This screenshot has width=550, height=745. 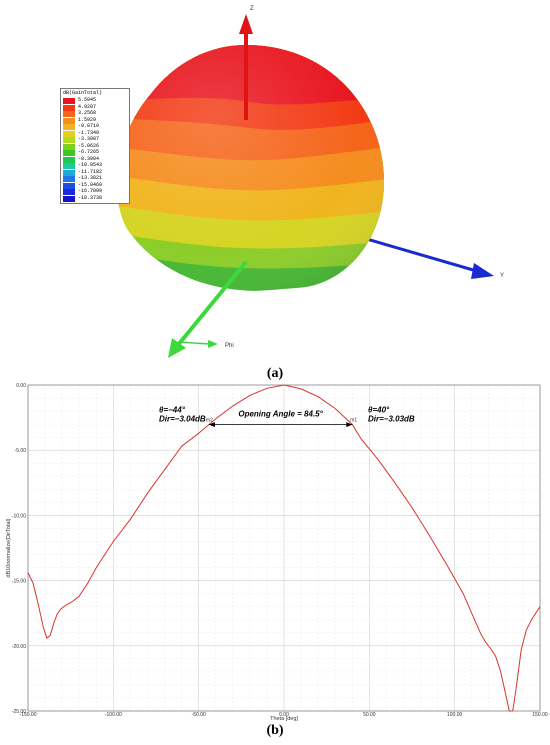 I want to click on legend-value: -8.3904, so click(x=89, y=158).